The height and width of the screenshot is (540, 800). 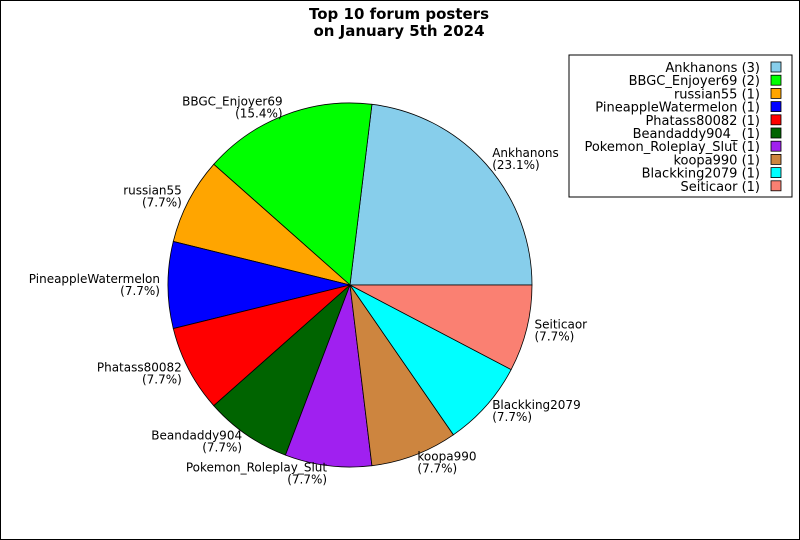 I want to click on slice-label-name: Pokemon_Roleplay_Slut, so click(x=257, y=468).